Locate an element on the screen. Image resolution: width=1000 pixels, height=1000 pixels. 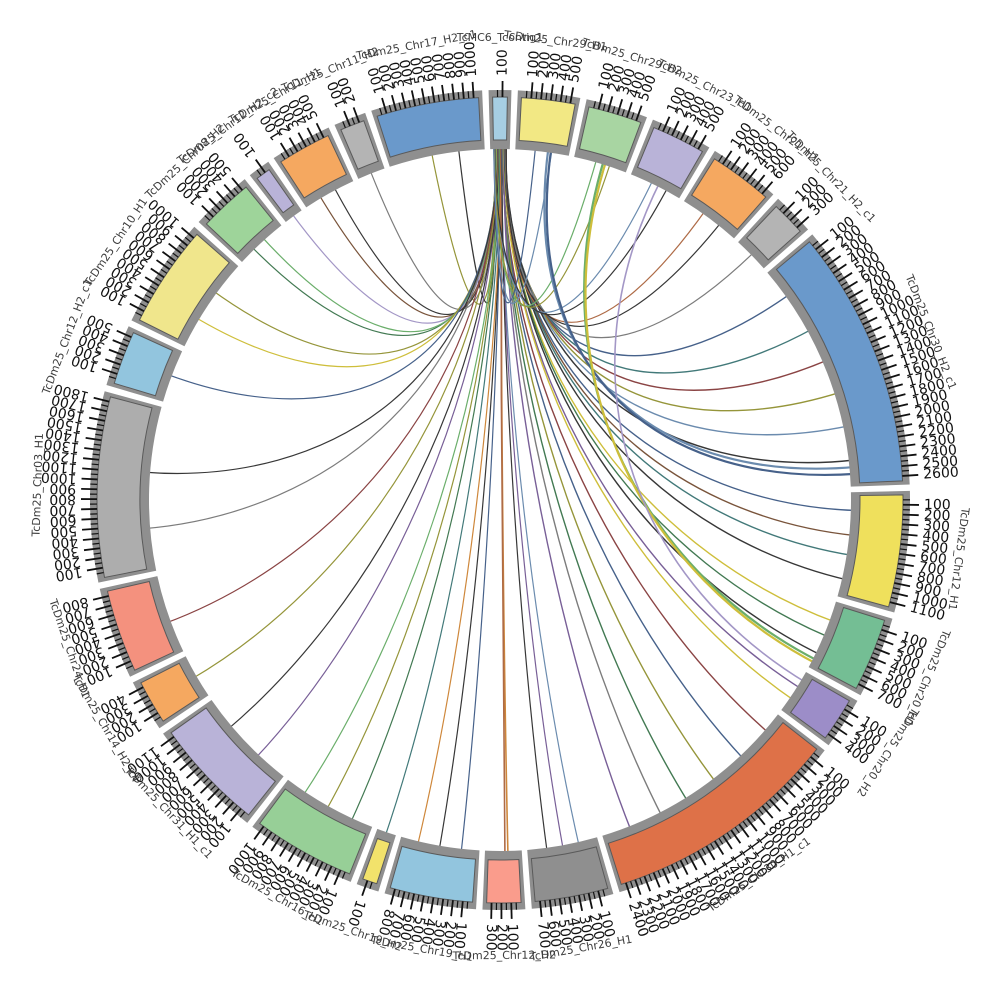
chromosome-label: TcDm25_Chr21_H2_c1 is located at coordinates (830, 176).